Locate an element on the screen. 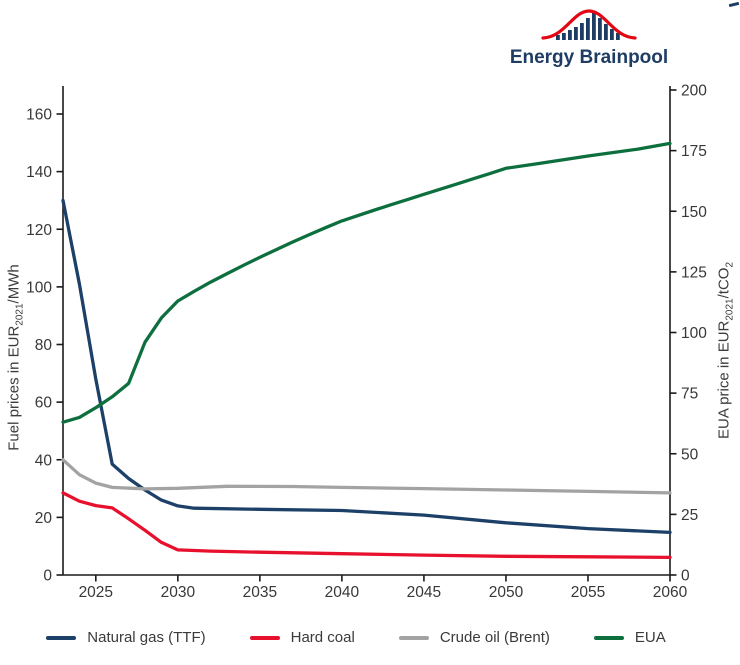 This screenshot has height=665, width=740. legend-swatch-natural-gas is located at coordinates (61, 637).